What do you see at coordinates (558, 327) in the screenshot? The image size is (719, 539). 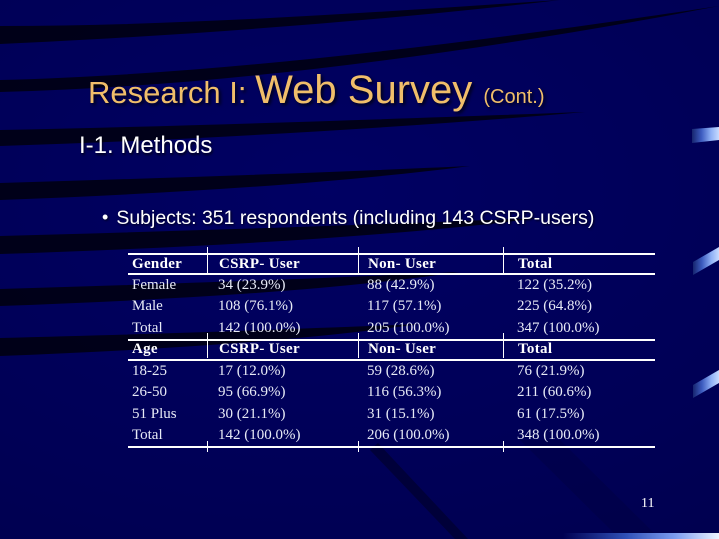 I see `data-cell: 347 (100.0%)` at bounding box center [558, 327].